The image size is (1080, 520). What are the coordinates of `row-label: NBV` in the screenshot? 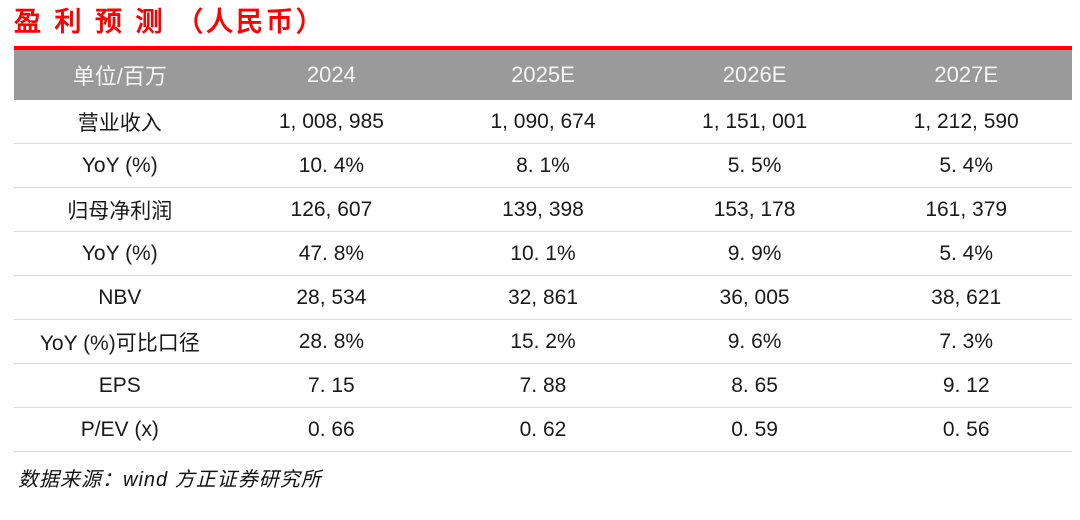 It's located at (120, 297).